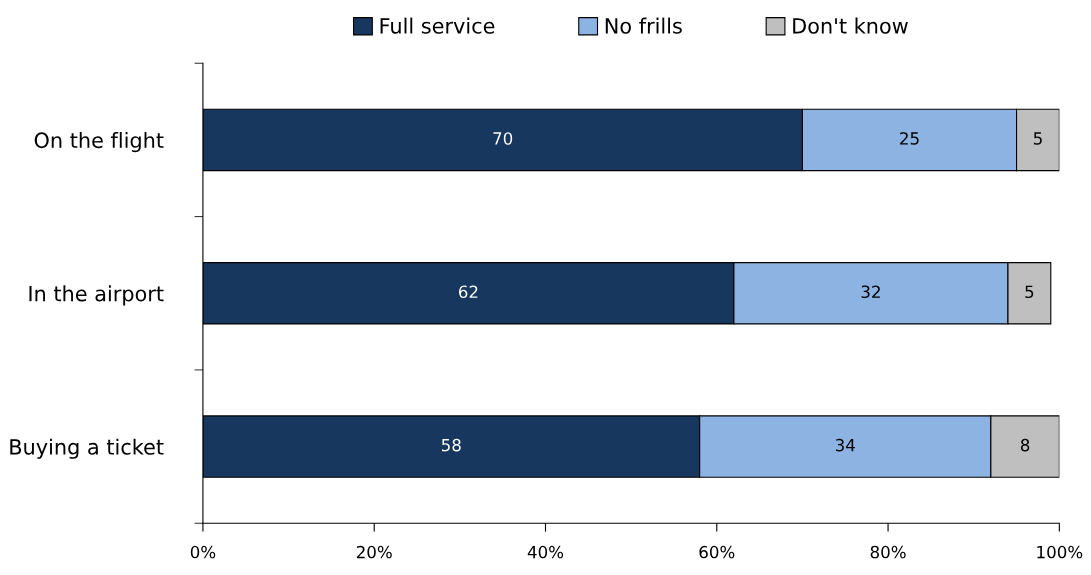  I want to click on data-label: 32, so click(870, 292).